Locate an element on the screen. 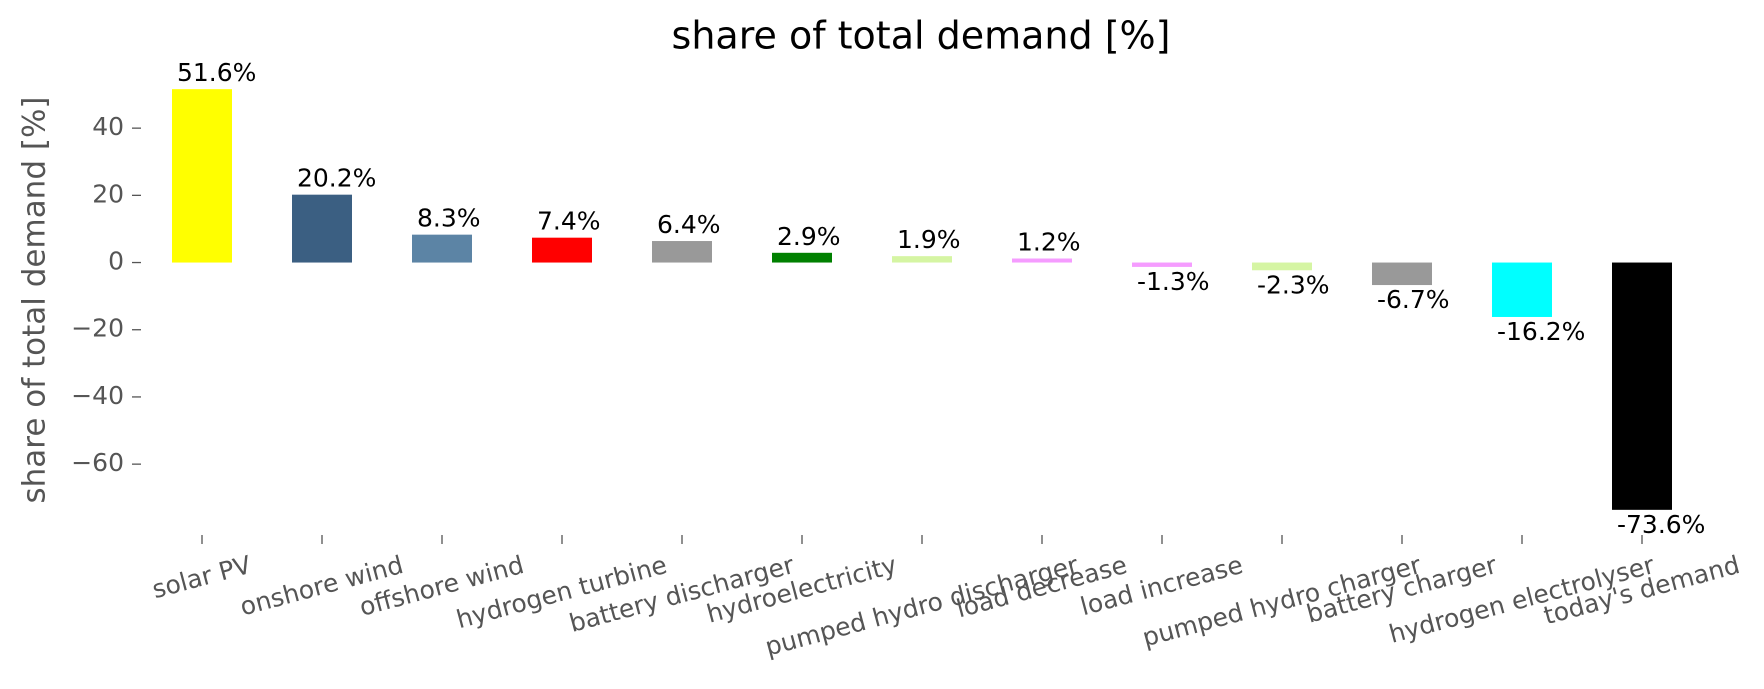 Image resolution: width=1764 pixels, height=689 pixels. value-label: -2.3% is located at coordinates (1293, 284).